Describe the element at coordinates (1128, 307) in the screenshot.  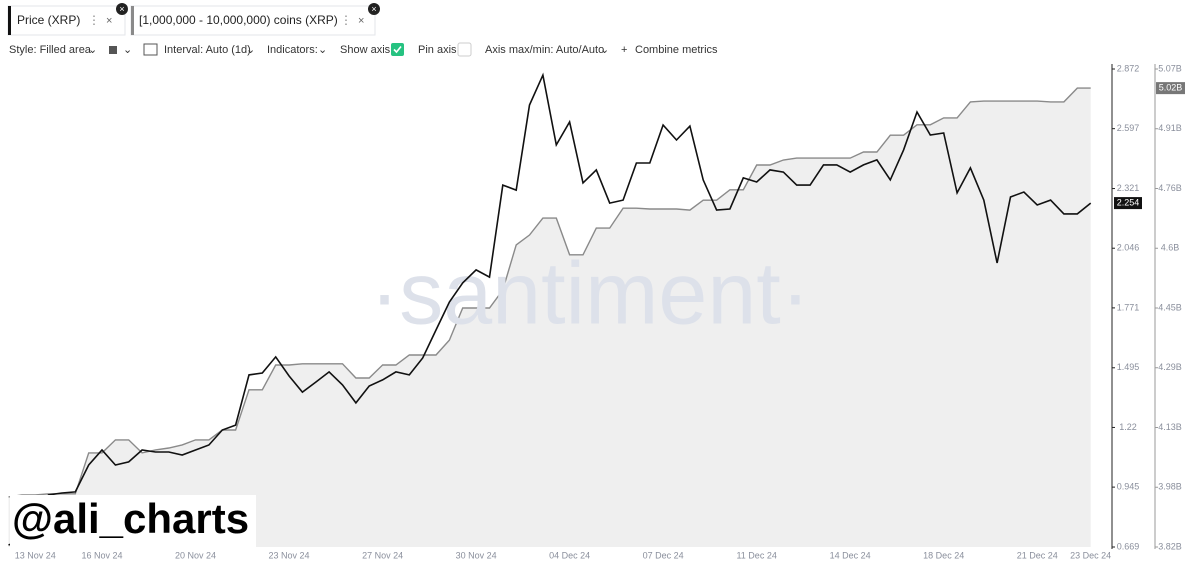
I see `y-tick-label: 1.771` at that location.